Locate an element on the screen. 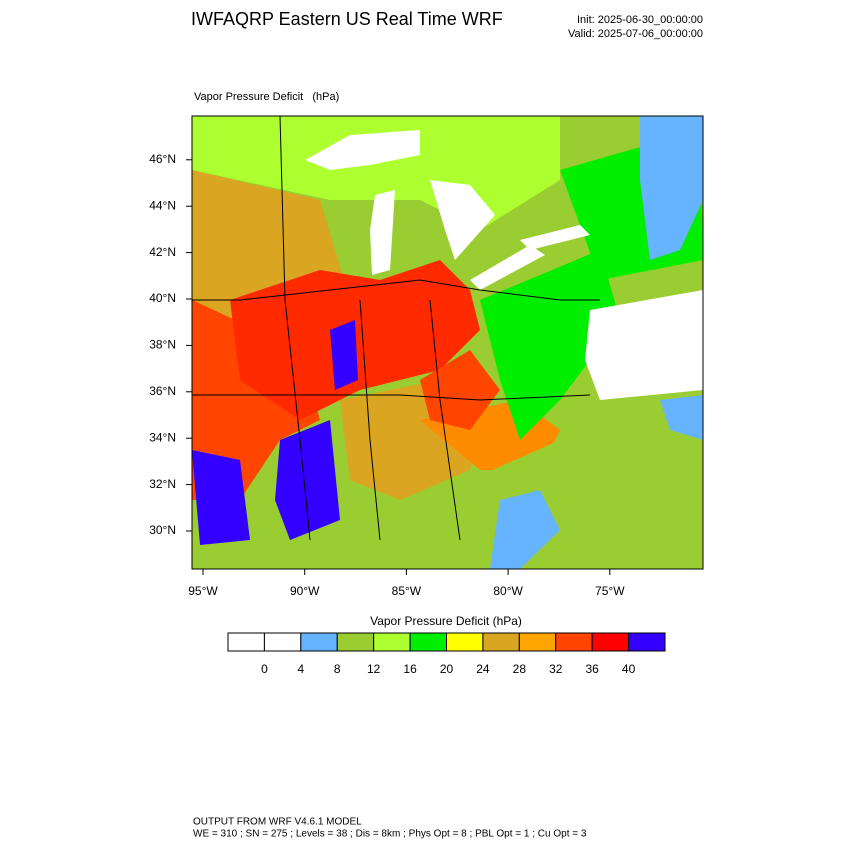 This screenshot has width=850, height=850. colorbar-label: 32 is located at coordinates (556, 669).